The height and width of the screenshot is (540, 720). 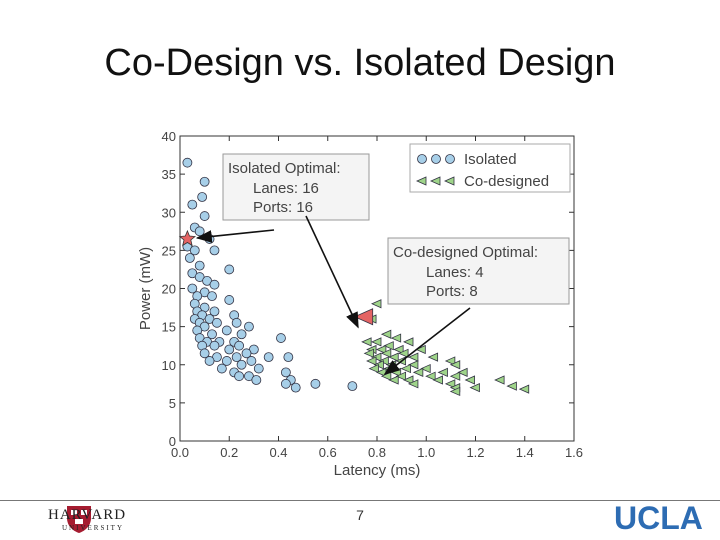 I want to click on isolated-to-codesigned-arrow, so click(x=332, y=272).